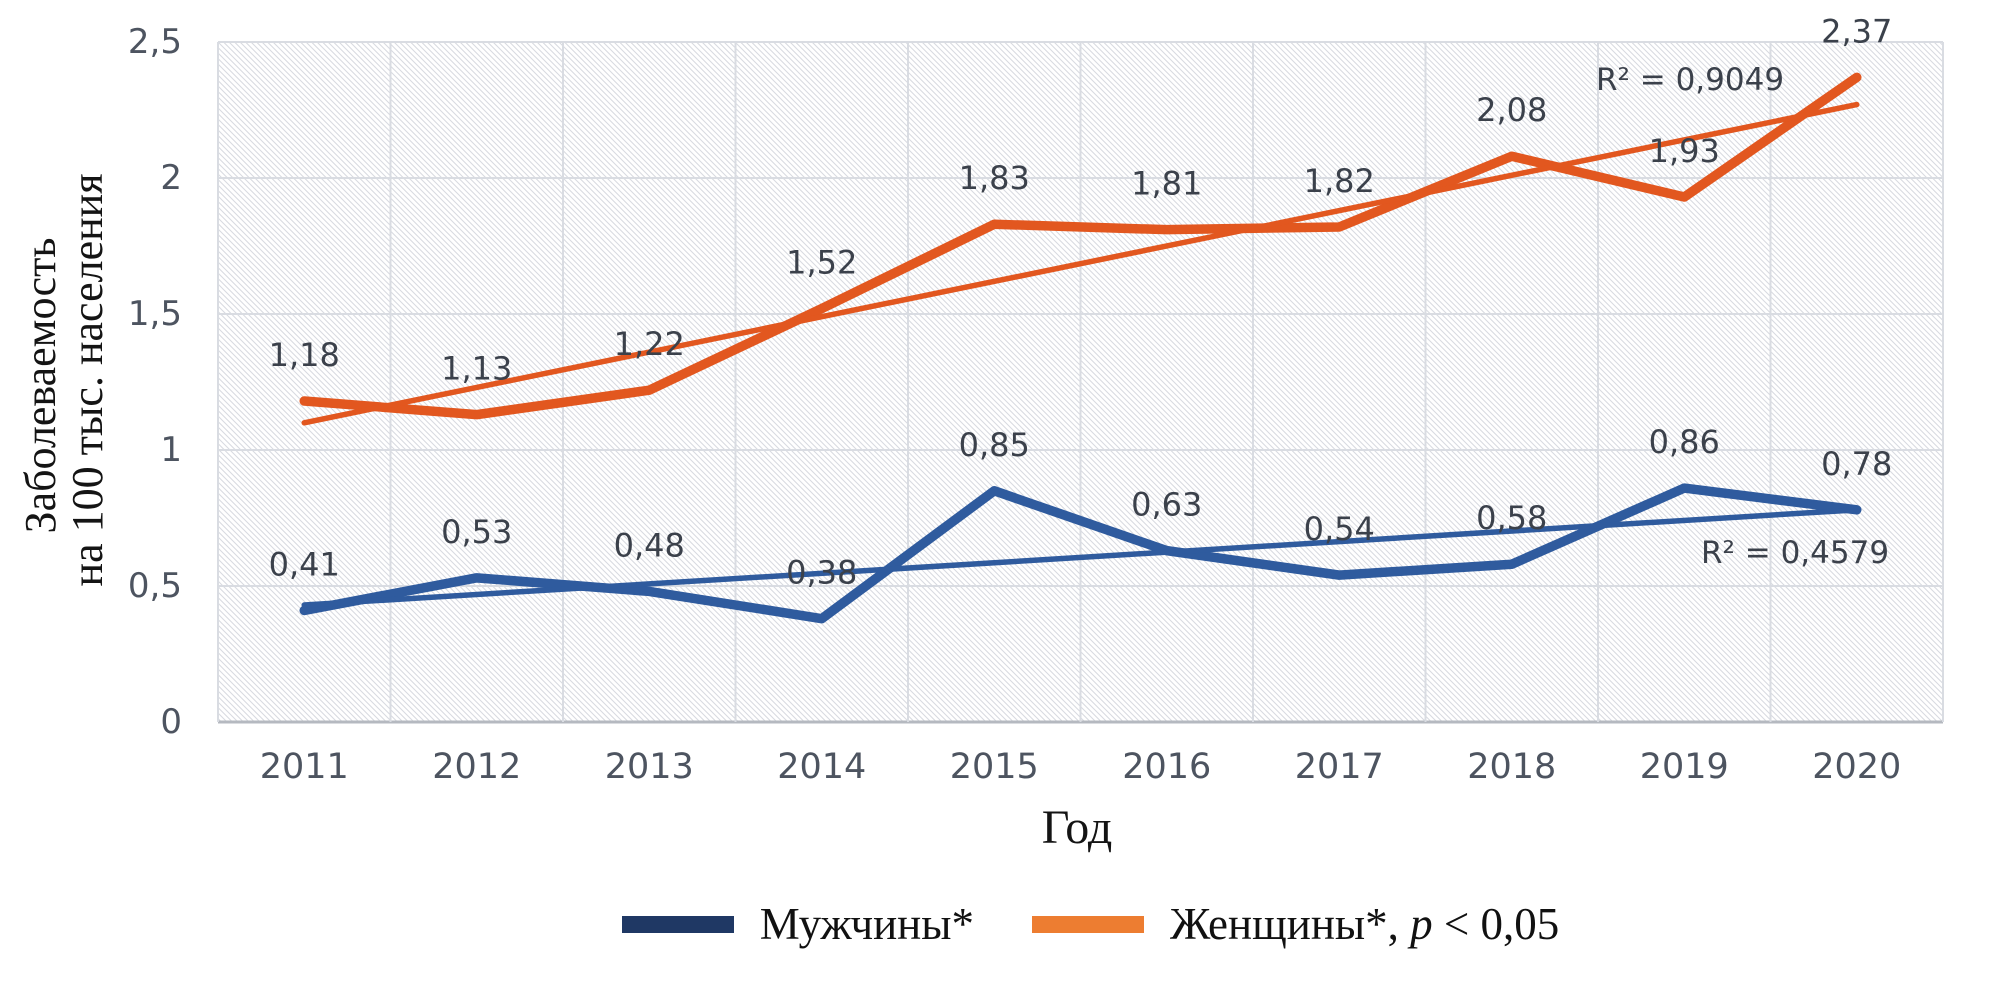  I want to click on y-tick-label: 0, so click(171, 722).